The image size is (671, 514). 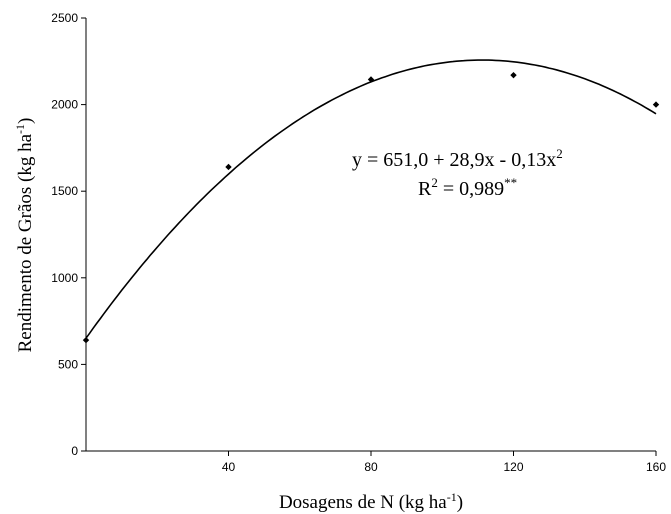 What do you see at coordinates (74, 451) in the screenshot?
I see `y-tick-label: 0` at bounding box center [74, 451].